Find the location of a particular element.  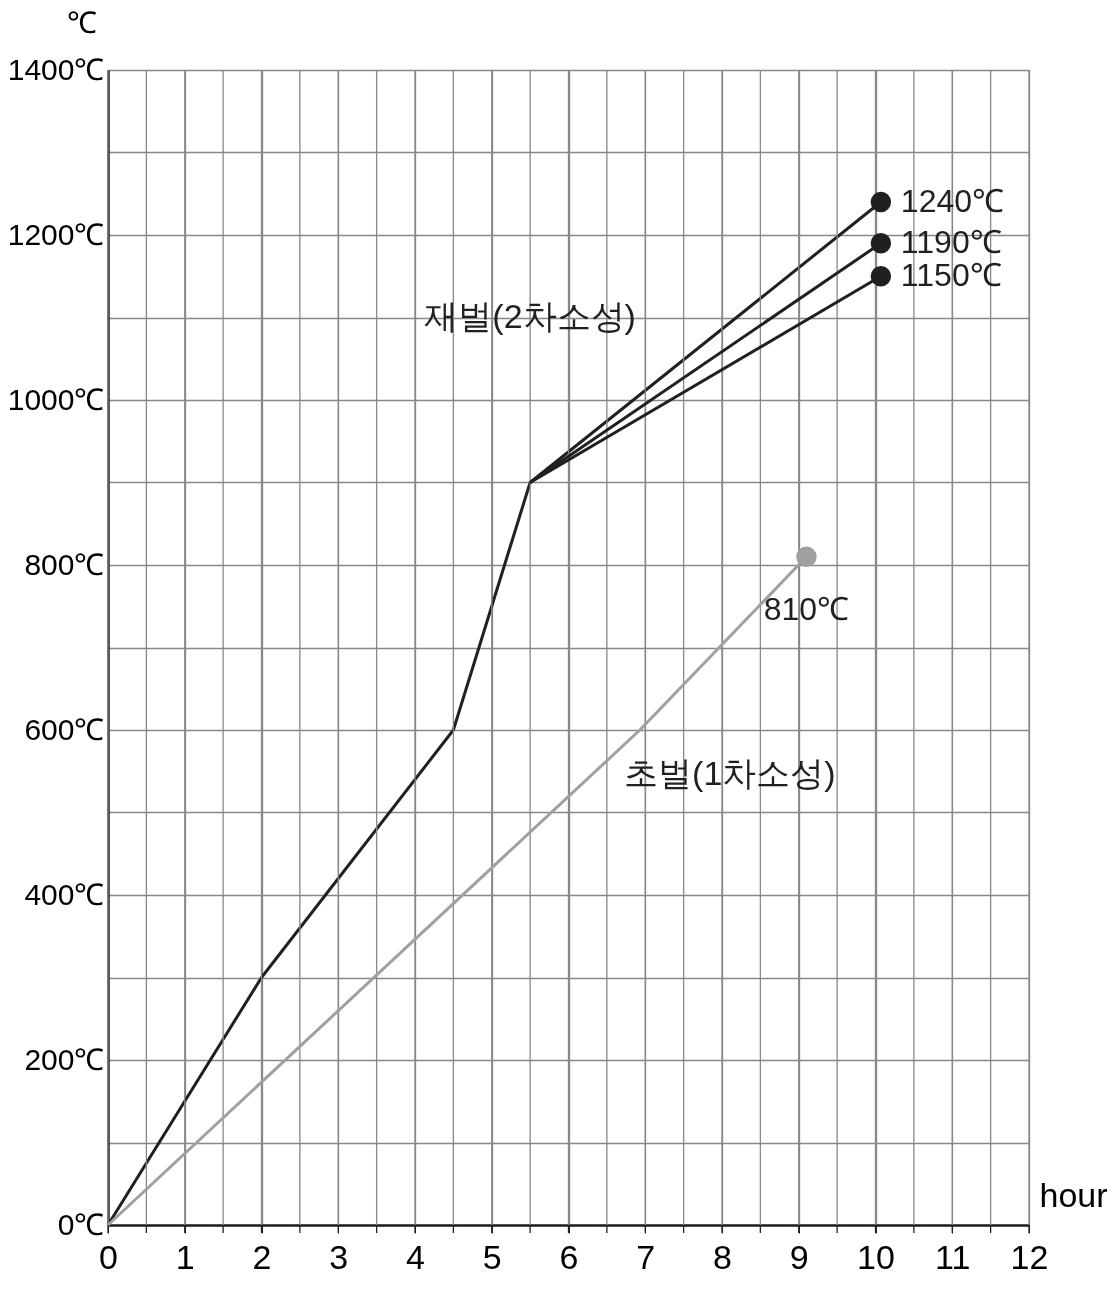

y-tick-label: 400℃ is located at coordinates (64, 894).